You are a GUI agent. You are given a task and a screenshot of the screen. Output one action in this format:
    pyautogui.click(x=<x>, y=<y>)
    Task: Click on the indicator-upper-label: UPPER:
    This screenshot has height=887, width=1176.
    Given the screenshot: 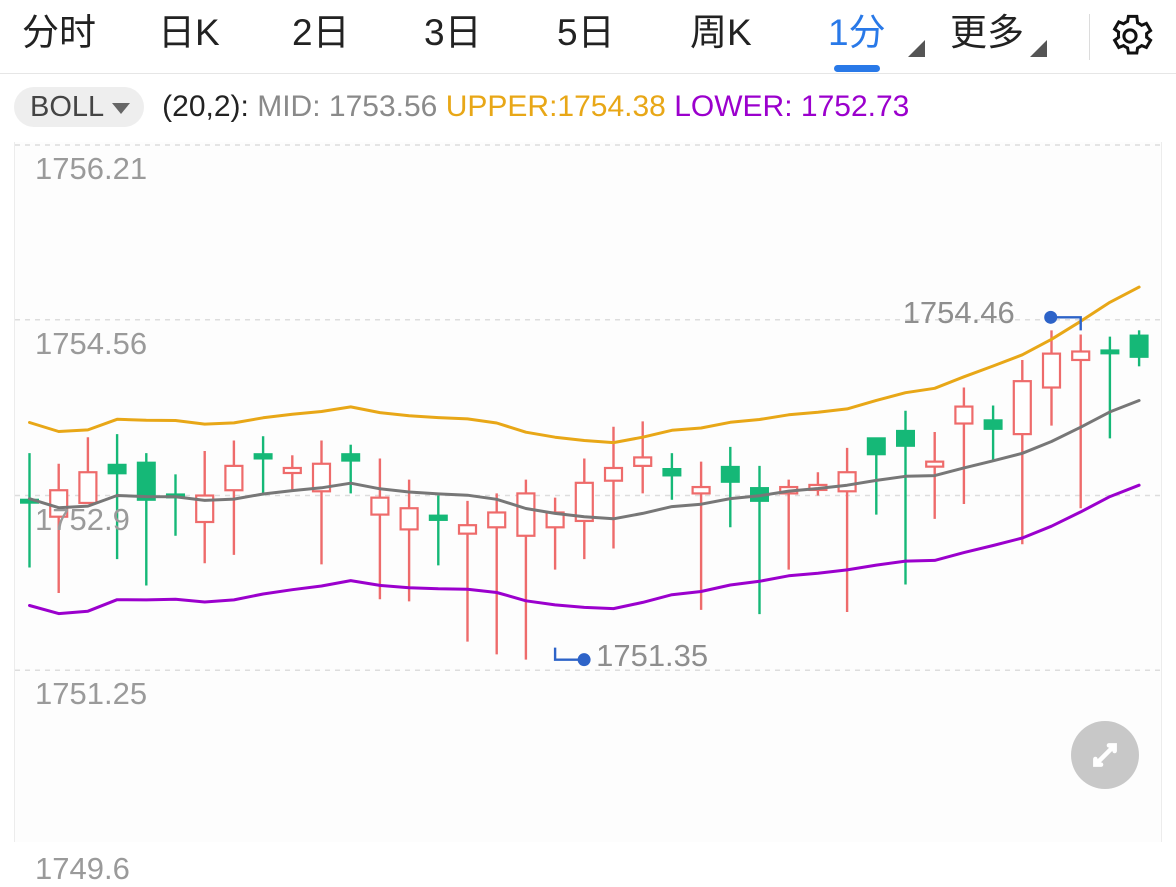 What is the action you would take?
    pyautogui.click(x=501, y=106)
    